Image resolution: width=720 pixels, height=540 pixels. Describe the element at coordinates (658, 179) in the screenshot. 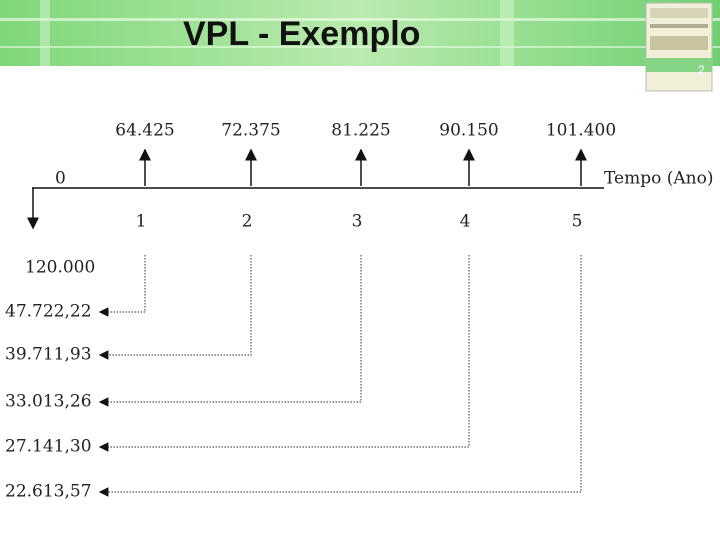

I see `axis-label: Tempo (Ano)` at that location.